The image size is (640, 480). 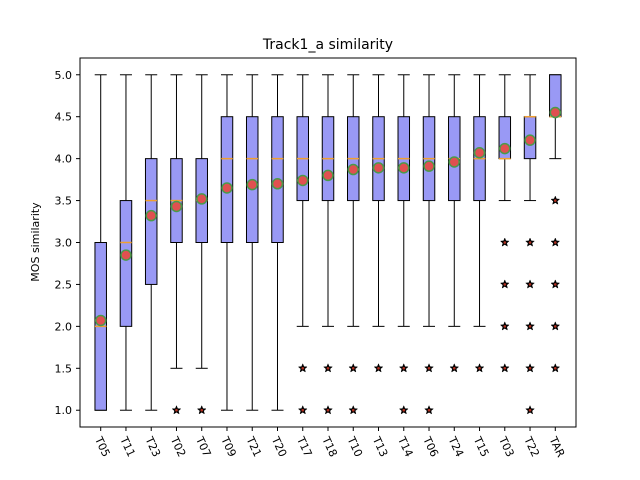 What do you see at coordinates (480, 446) in the screenshot?
I see `x-tick-label: T15` at bounding box center [480, 446].